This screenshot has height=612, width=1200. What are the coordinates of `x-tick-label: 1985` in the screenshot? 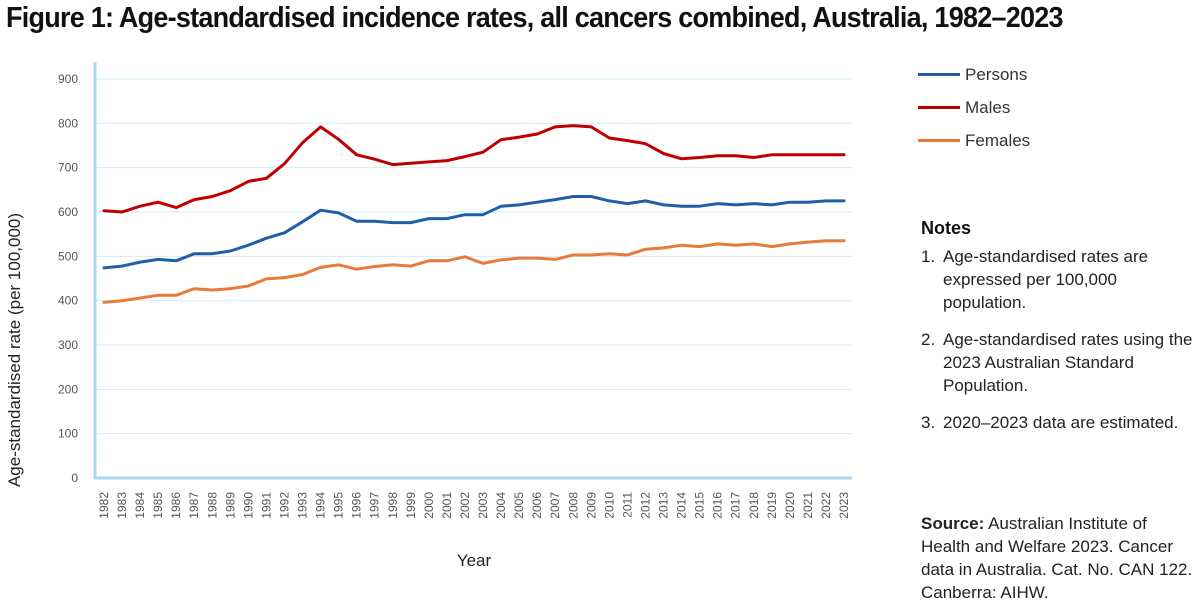 It's located at (158, 505).